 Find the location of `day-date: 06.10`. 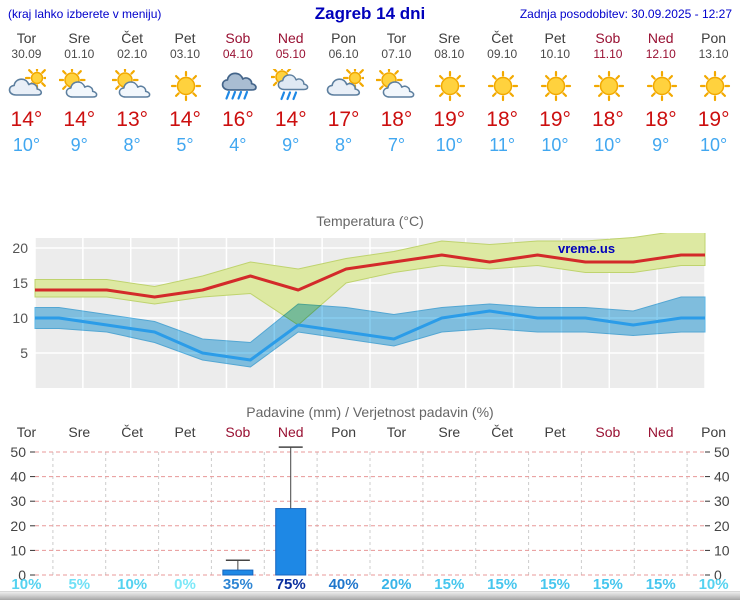

day-date: 06.10 is located at coordinates (343, 54).